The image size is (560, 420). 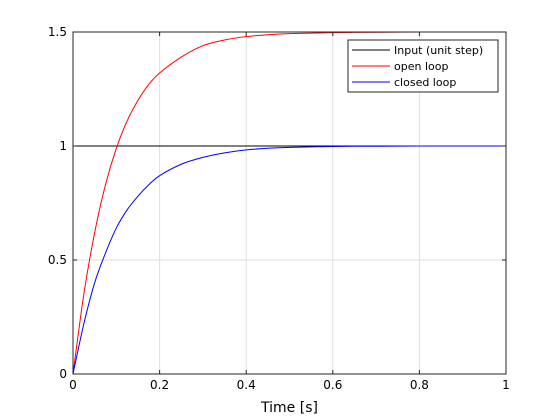 I want to click on legend-label: open loop, so click(x=421, y=66).